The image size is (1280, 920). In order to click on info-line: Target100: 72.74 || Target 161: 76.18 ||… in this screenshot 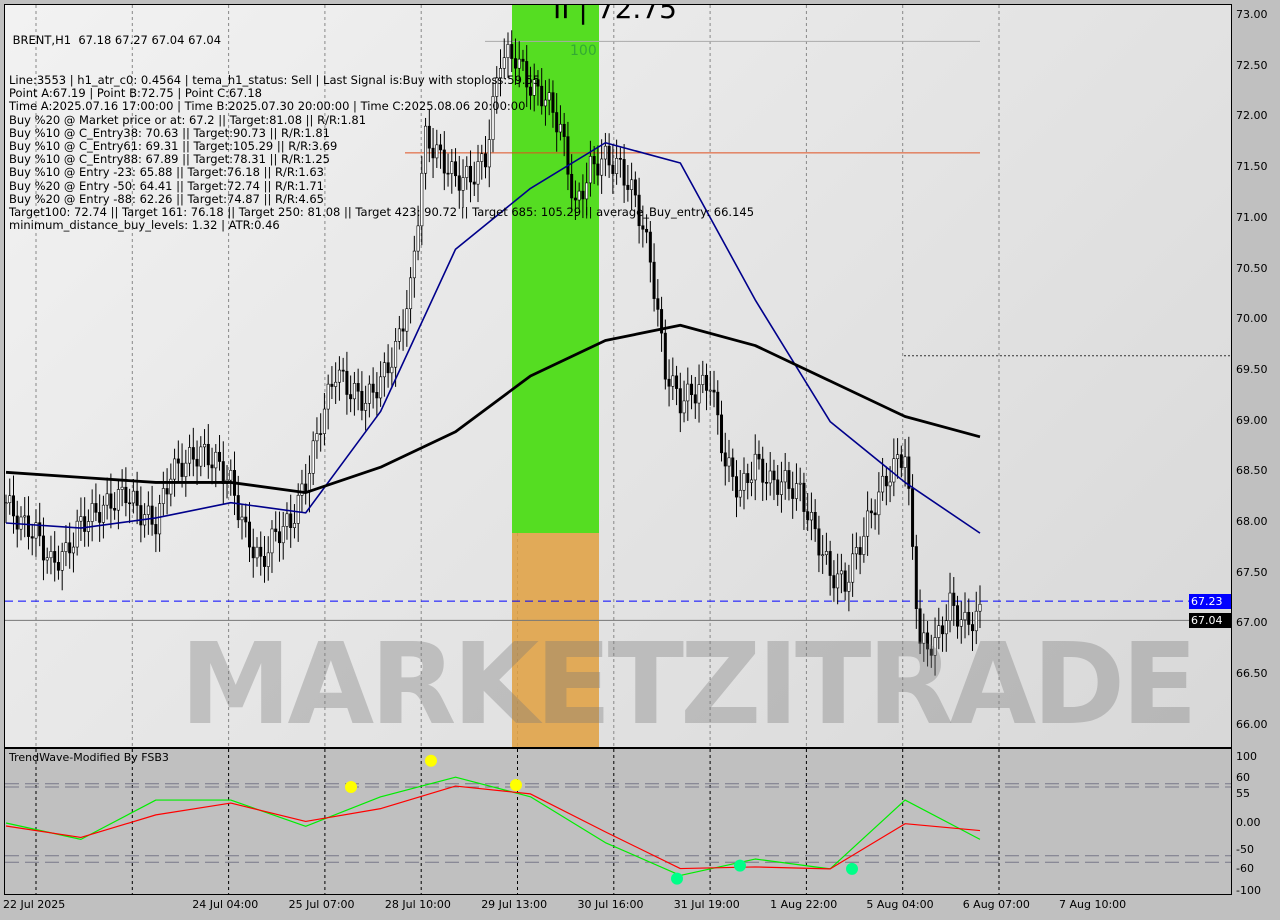, I will do `click(382, 212)`.